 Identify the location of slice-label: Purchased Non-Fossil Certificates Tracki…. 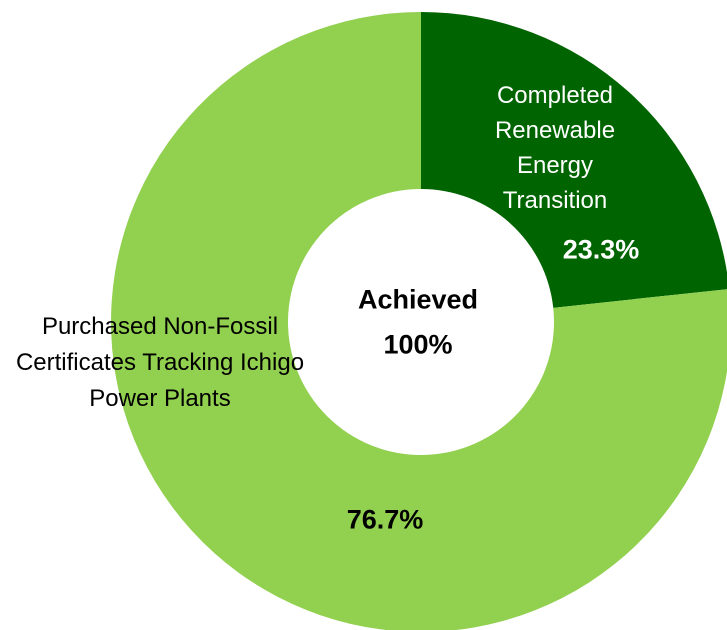
(160, 362).